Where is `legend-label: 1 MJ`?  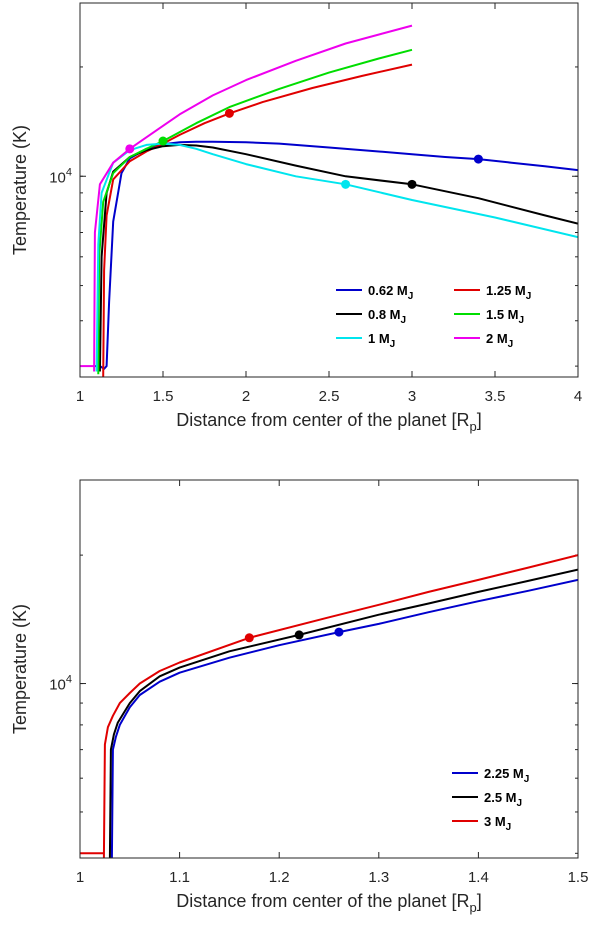 legend-label: 1 MJ is located at coordinates (381, 340).